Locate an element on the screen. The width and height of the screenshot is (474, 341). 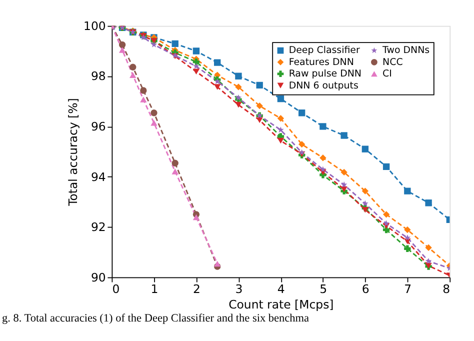
legend-label: NCC is located at coordinates (393, 62).